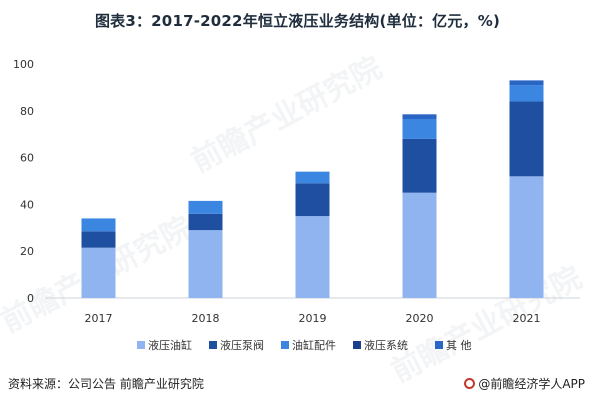 The image size is (595, 405). Describe the element at coordinates (297, 21) in the screenshot. I see `chart-title: 图表3：2017-2022年恒立液压业务结构(单位：亿元，%)` at that location.